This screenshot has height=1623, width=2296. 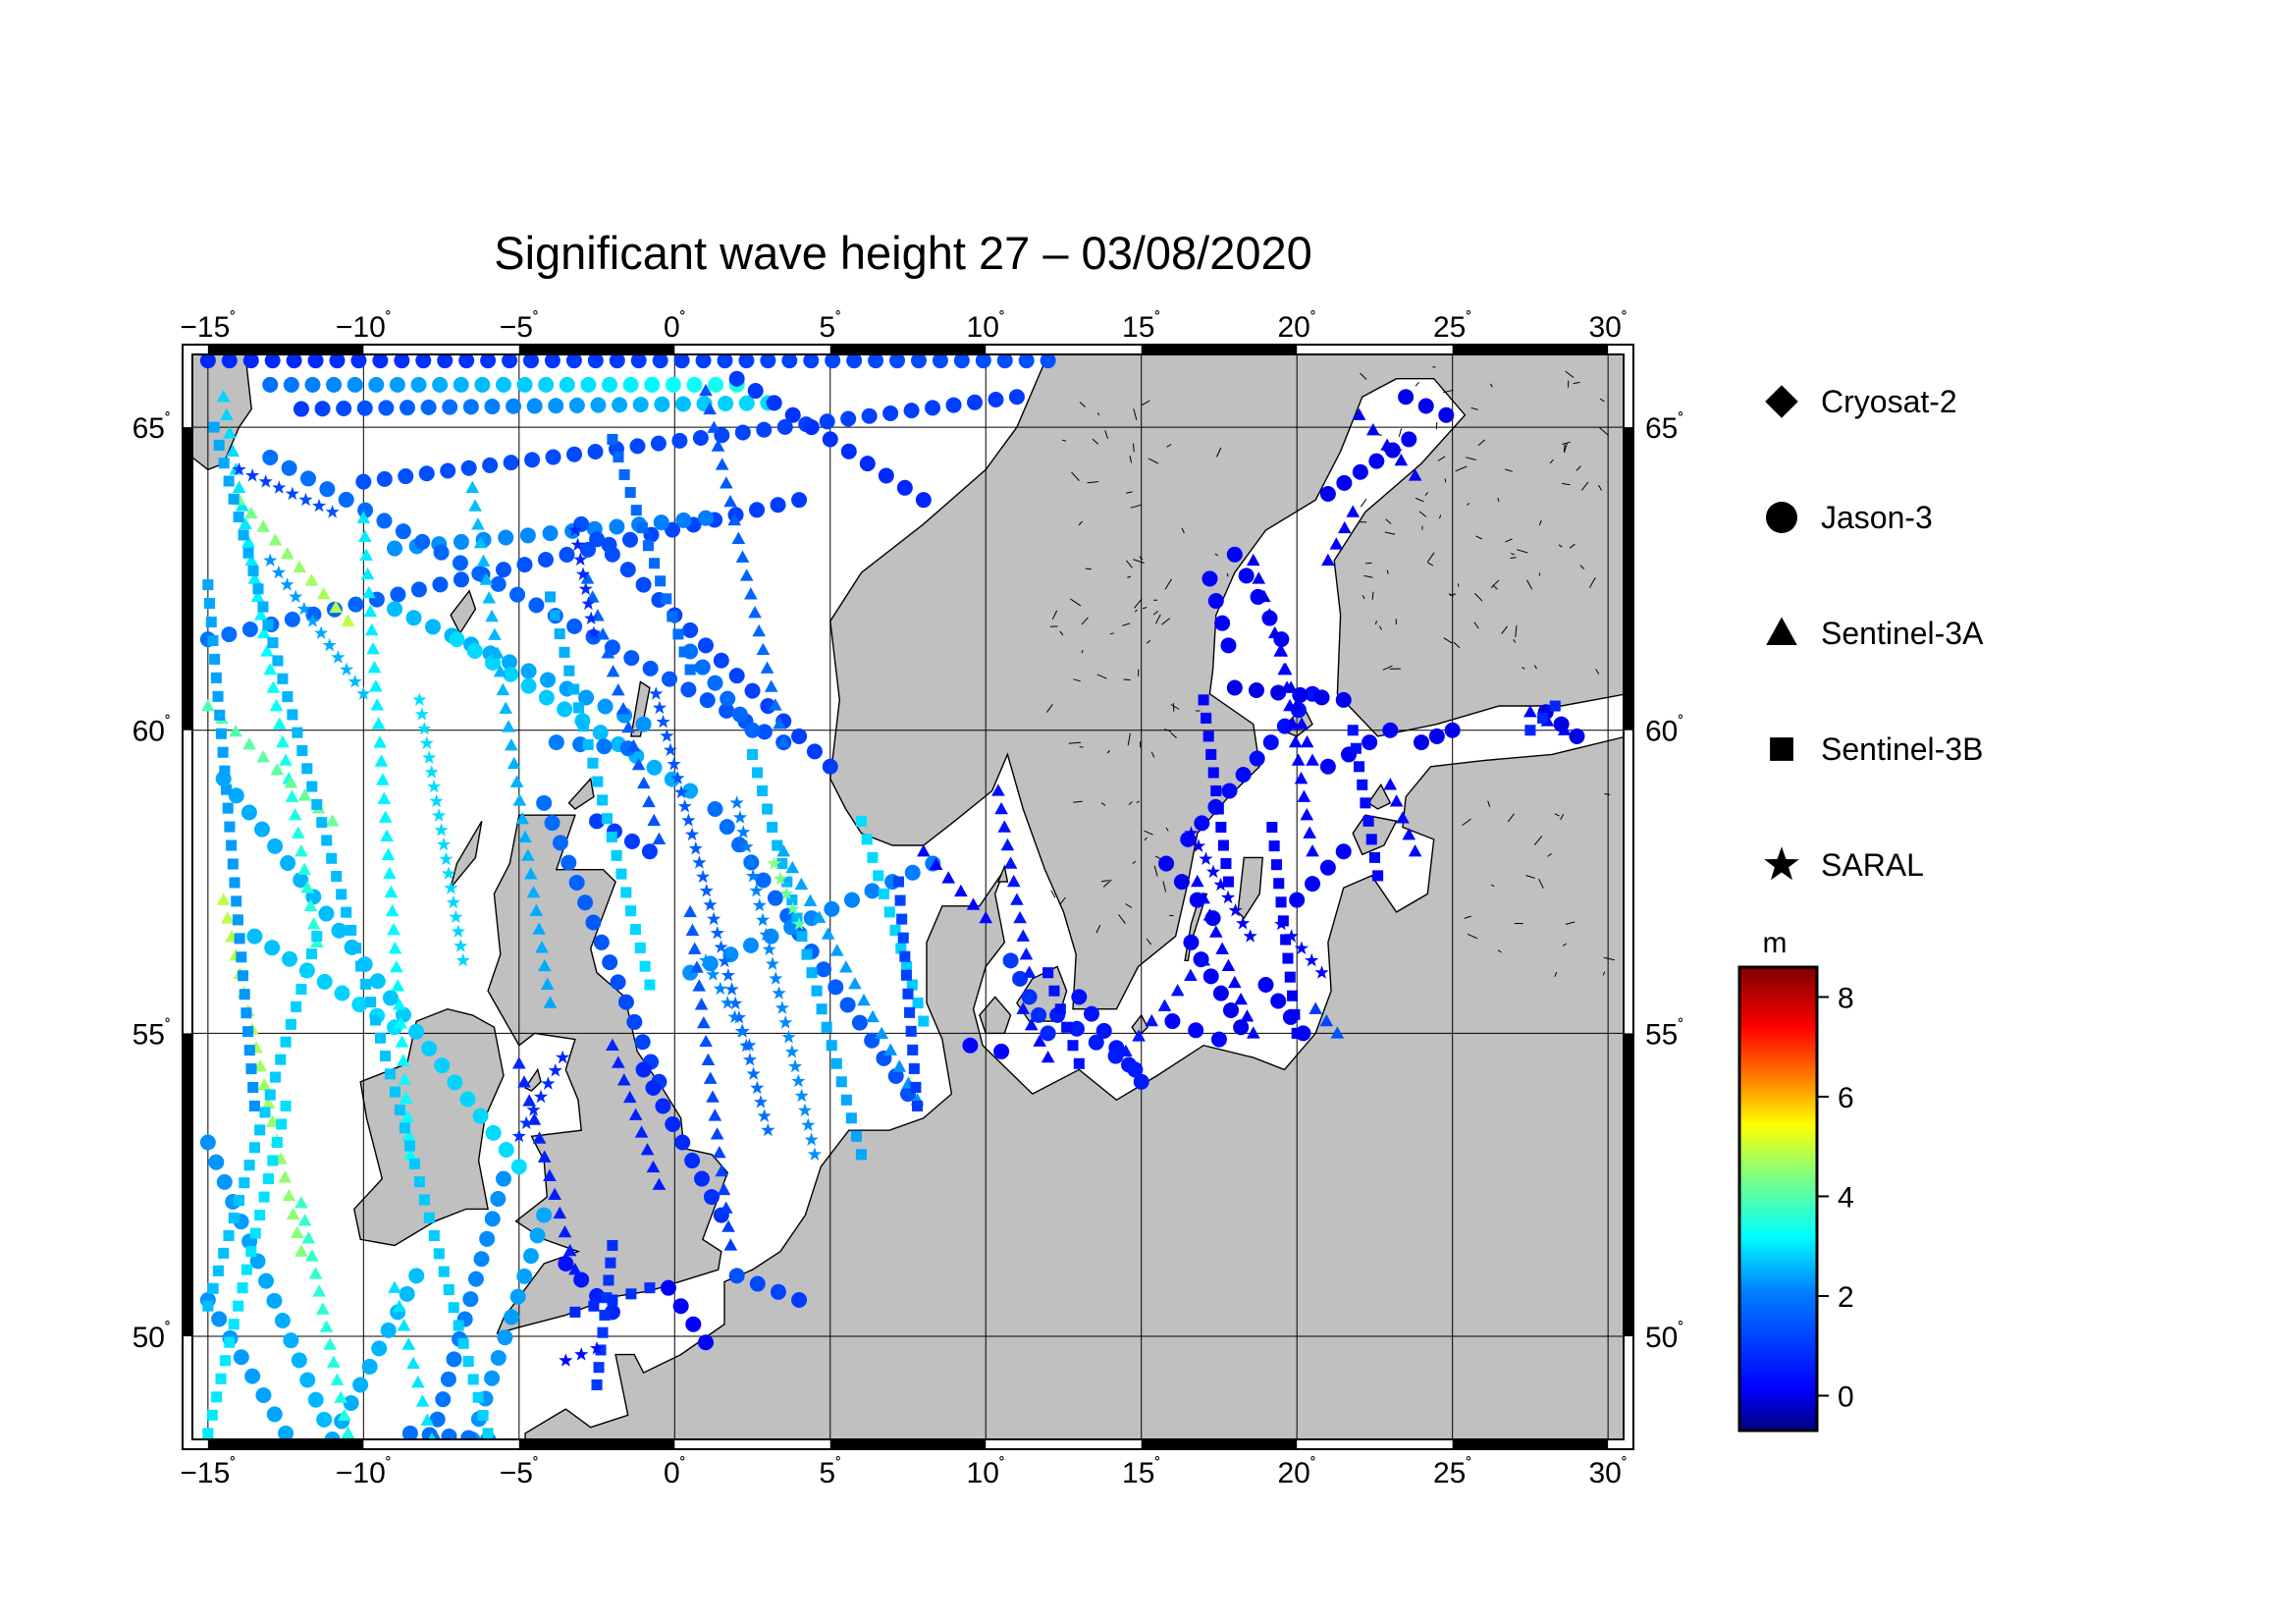 What do you see at coordinates (364, 326) in the screenshot?
I see `lon-tick-label-top: −10˚` at bounding box center [364, 326].